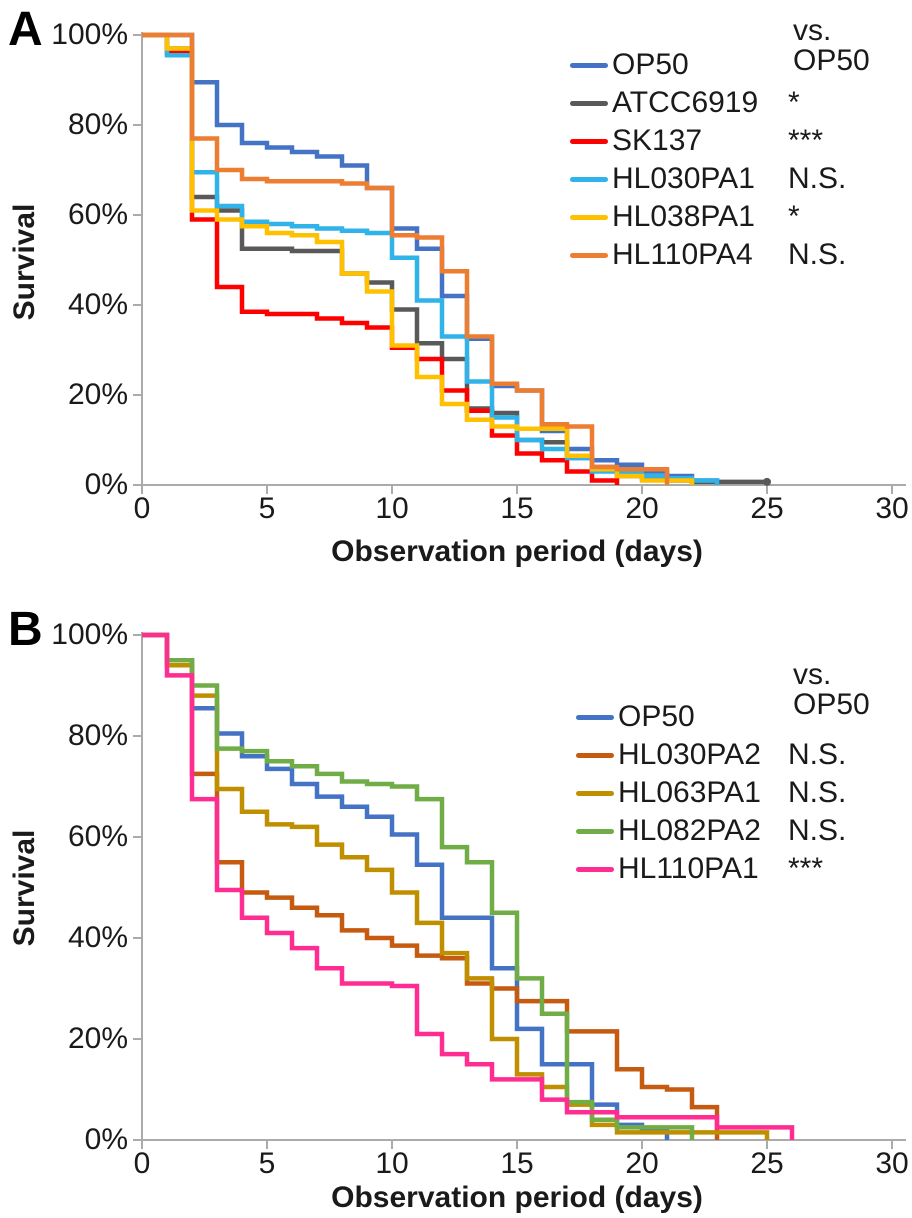 The image size is (912, 1218). I want to click on significance-label-HL110PA1: ***, so click(806, 868).